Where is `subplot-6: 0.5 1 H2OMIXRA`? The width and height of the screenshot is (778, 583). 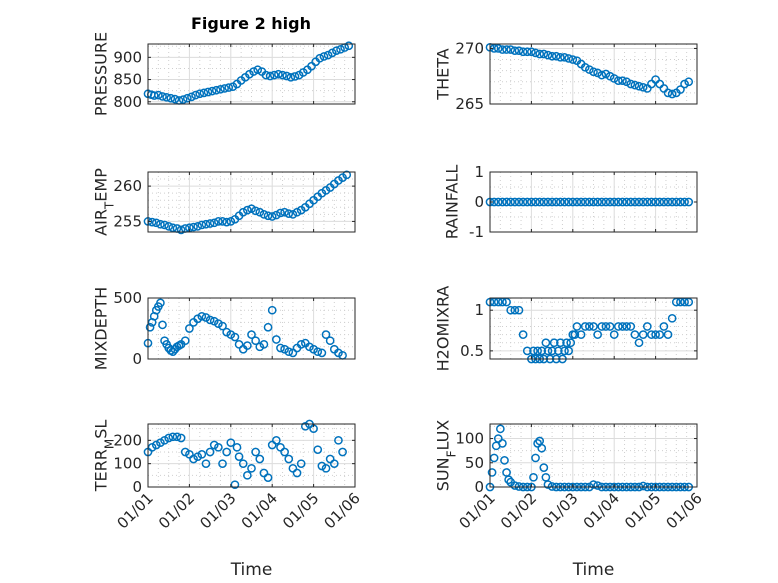 subplot-6: 0.5 1 H2OMIXRA is located at coordinates (565, 328).